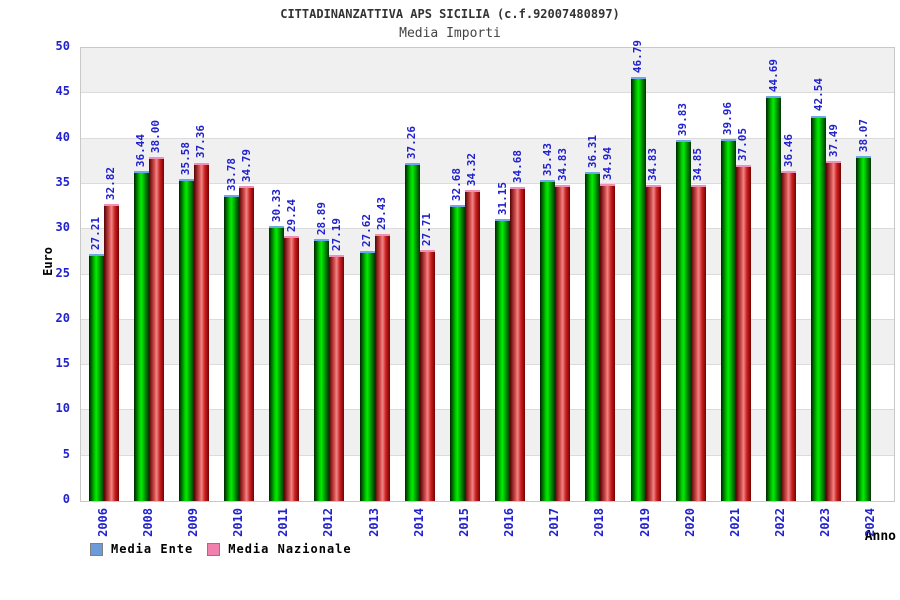 The height and width of the screenshot is (600, 900). What do you see at coordinates (62, 181) in the screenshot?
I see `y-tick-label: 35` at bounding box center [62, 181].